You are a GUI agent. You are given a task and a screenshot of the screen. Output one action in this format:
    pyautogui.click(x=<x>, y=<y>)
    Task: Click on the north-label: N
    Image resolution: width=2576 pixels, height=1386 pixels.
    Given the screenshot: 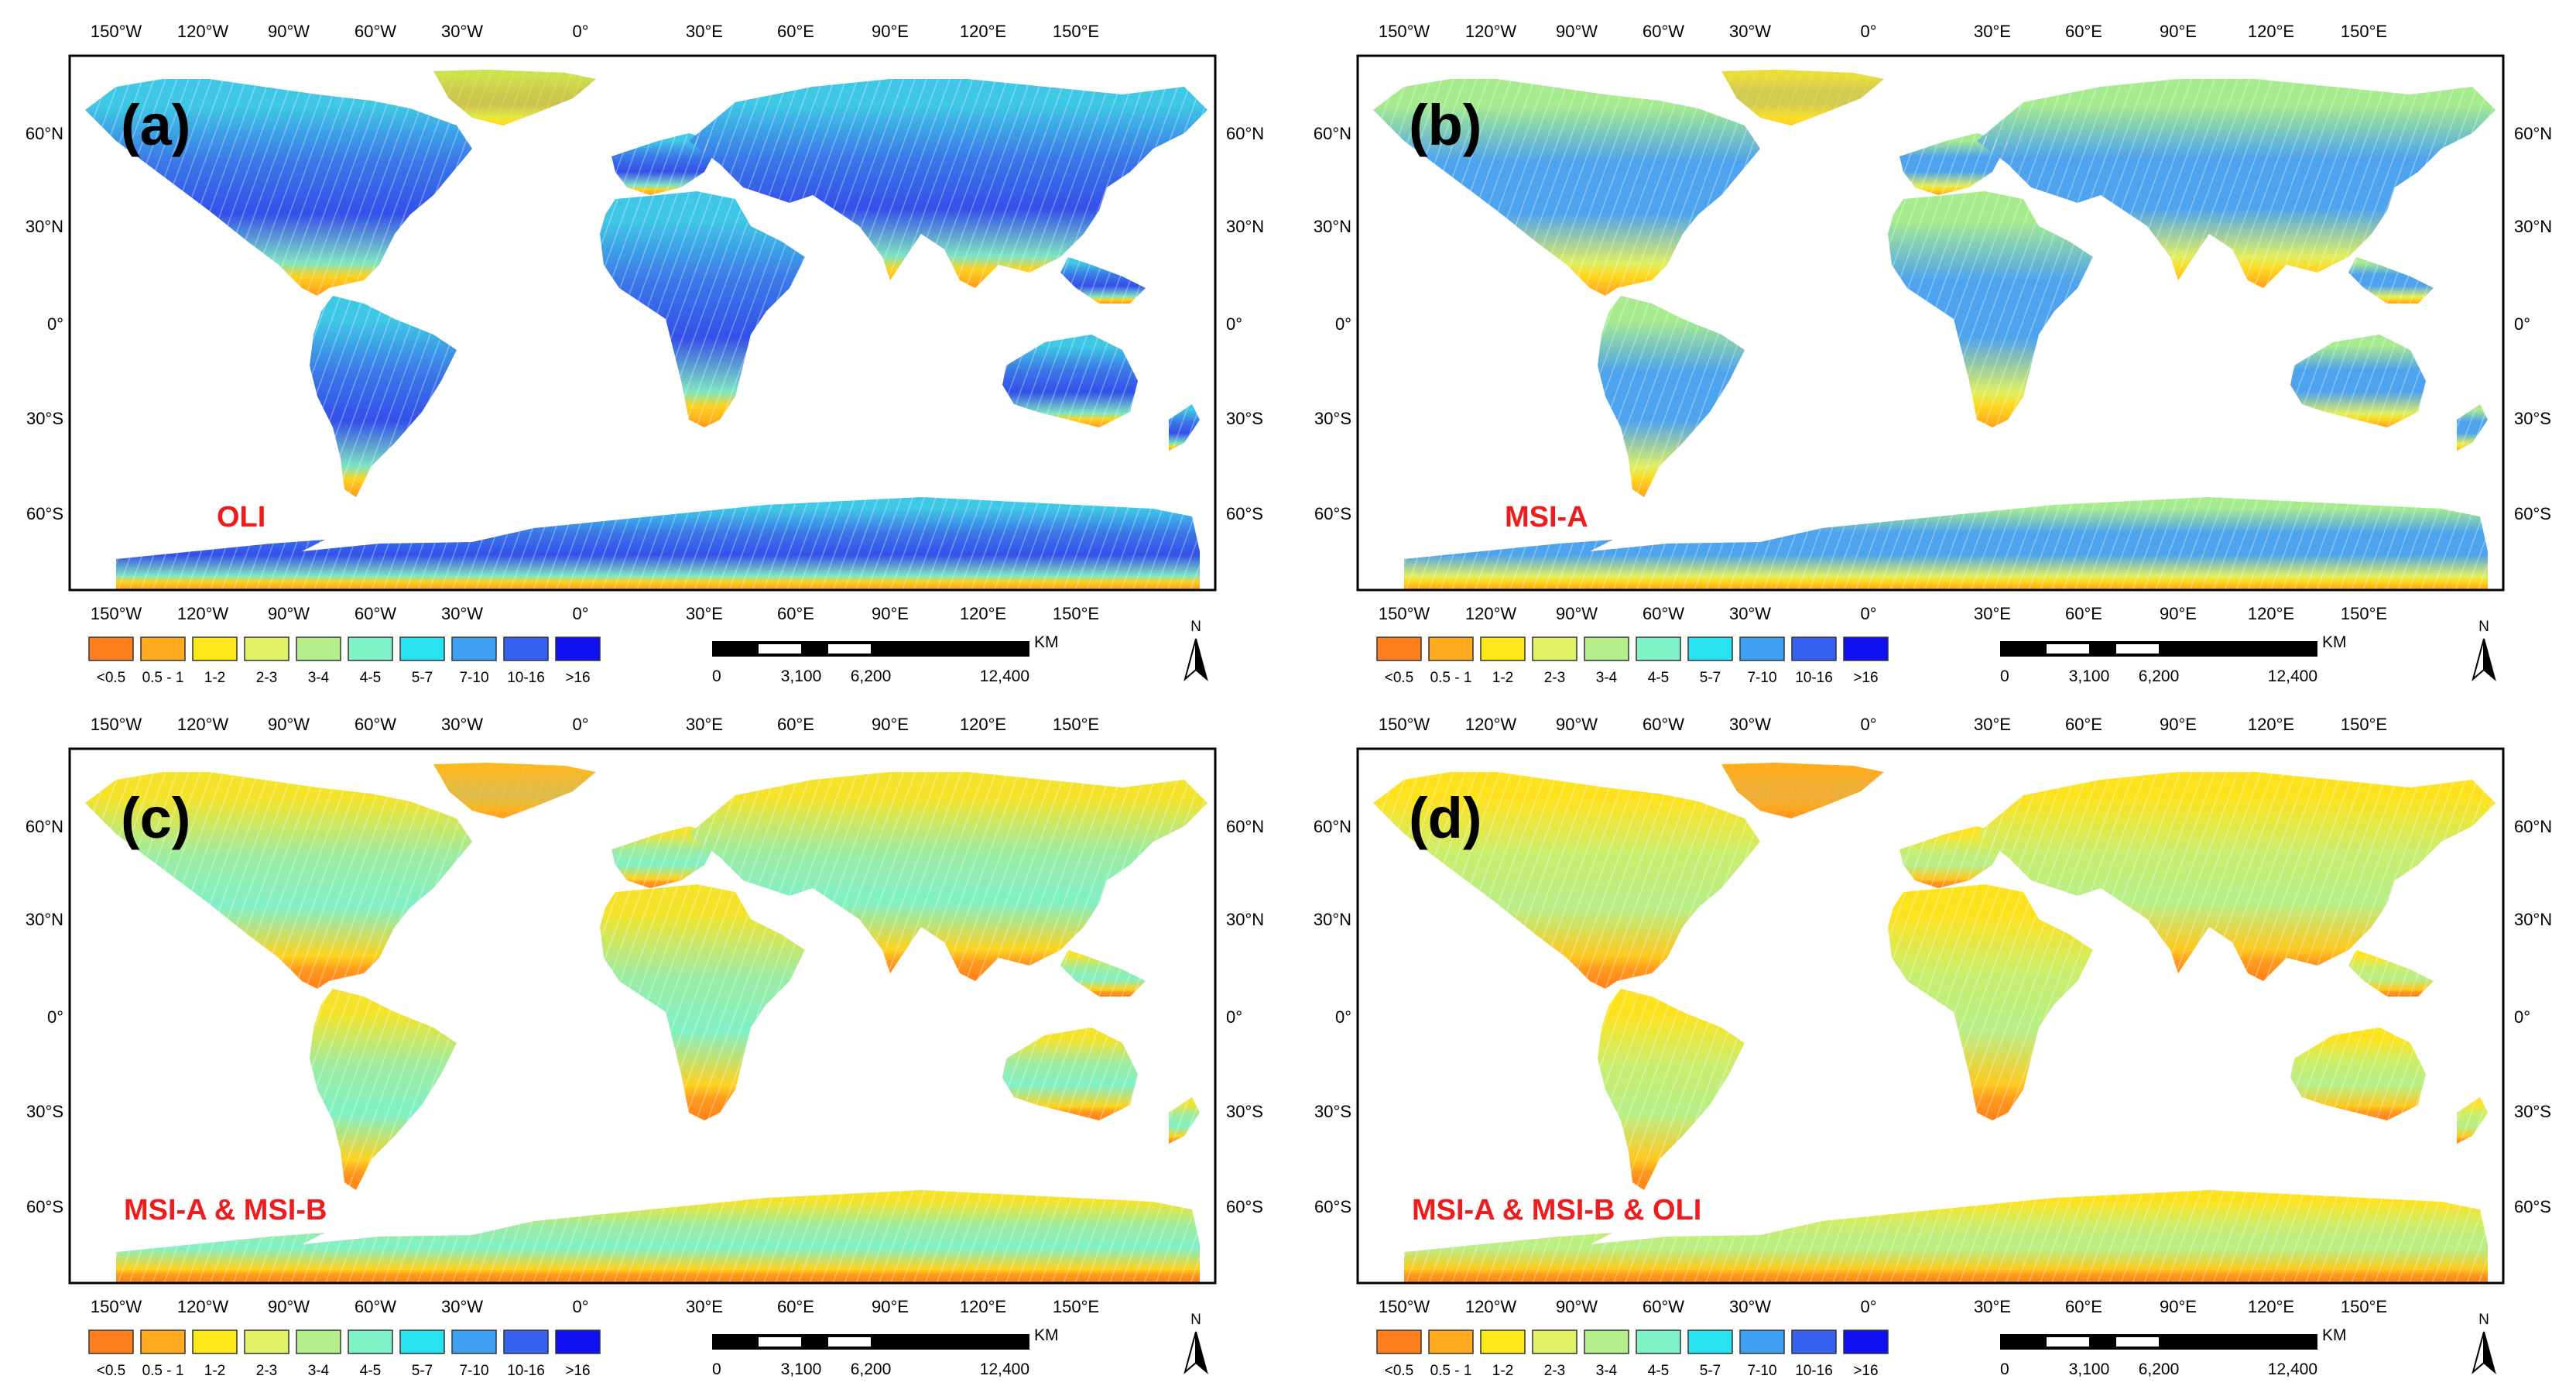 What is the action you would take?
    pyautogui.click(x=2483, y=1320)
    